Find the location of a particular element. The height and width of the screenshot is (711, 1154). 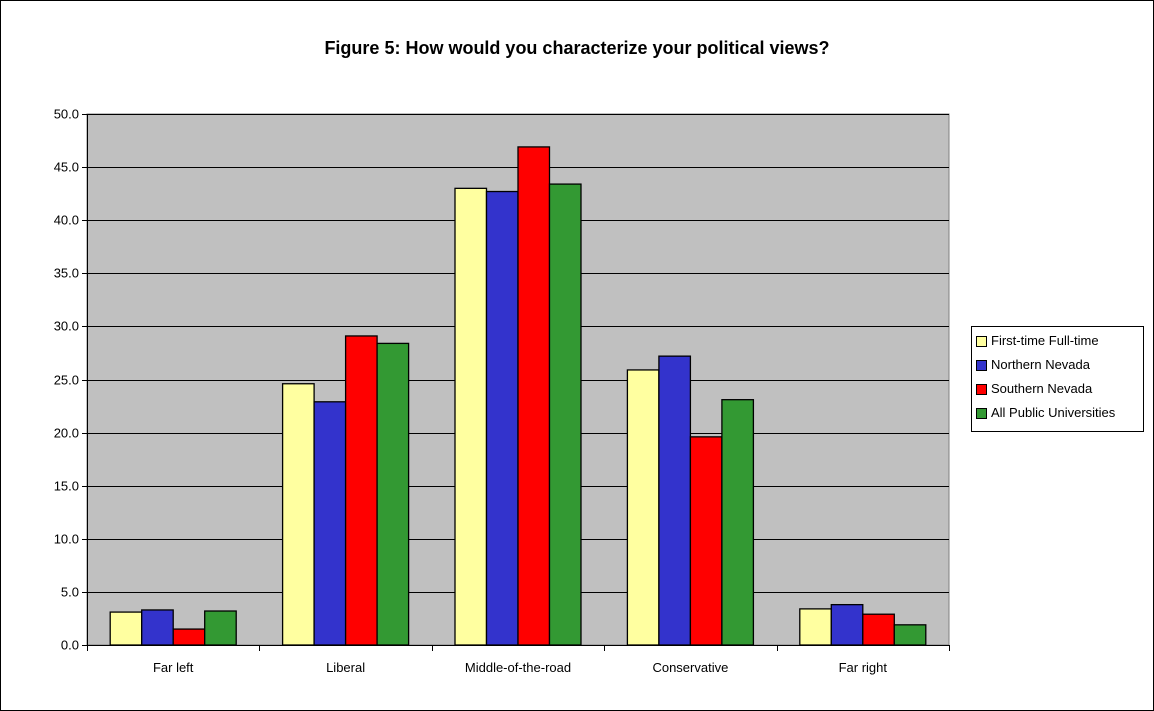

x-tick-label: Middle-of-the-road is located at coordinates (518, 667).